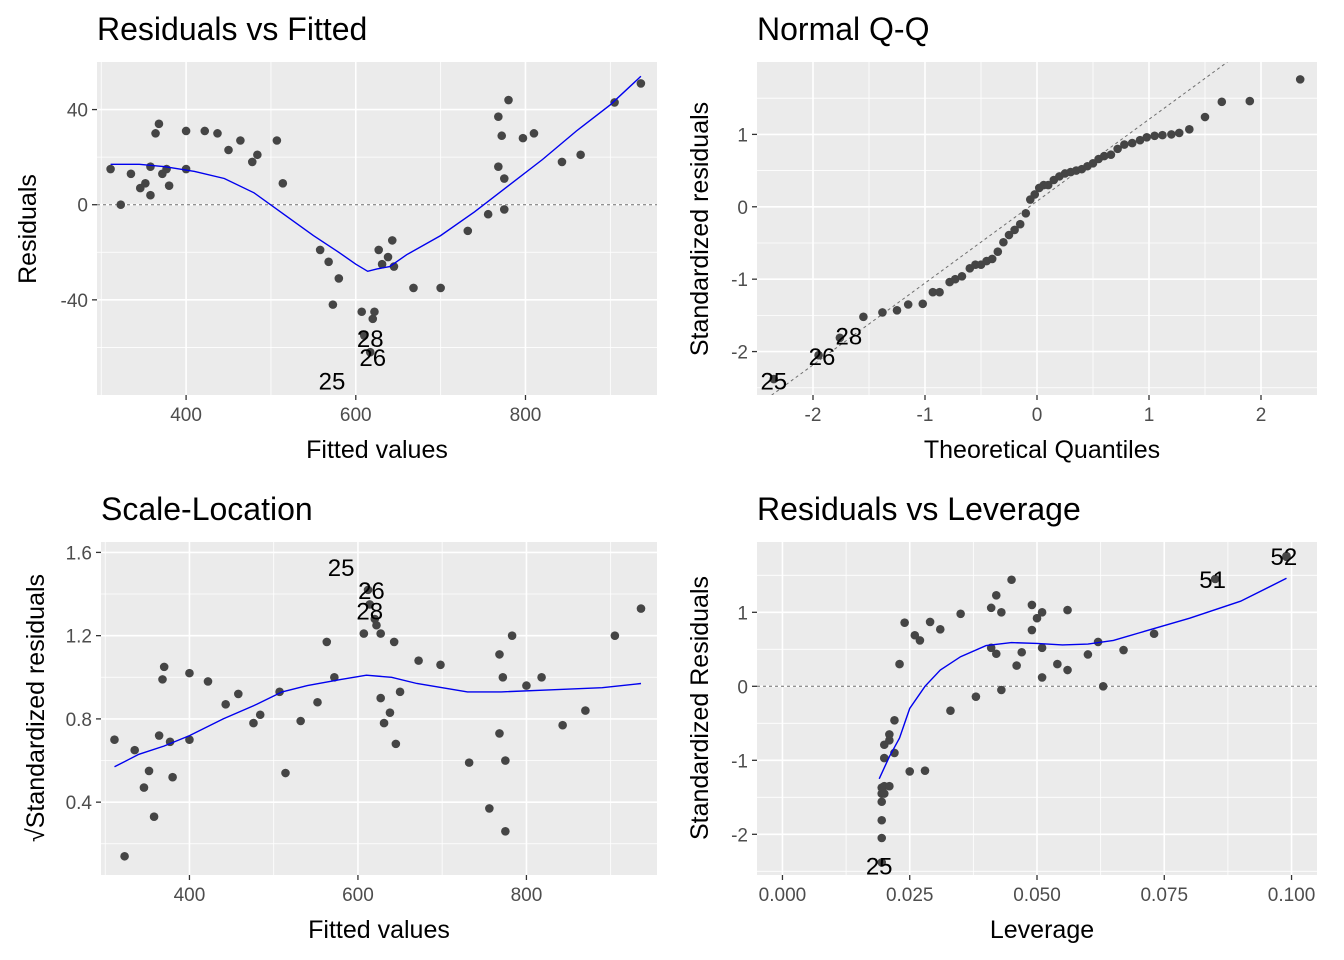 The image size is (1344, 960). What do you see at coordinates (369, 612) in the screenshot?
I see `point-label: 28` at bounding box center [369, 612].